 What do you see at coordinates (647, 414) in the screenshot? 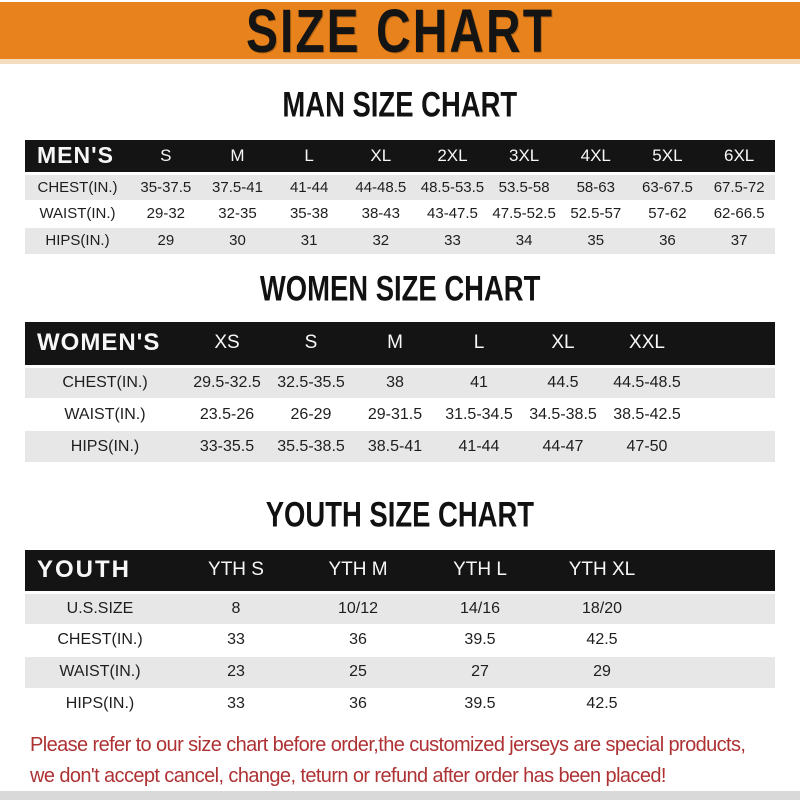
I see `size-cell: 38.5-42.5` at bounding box center [647, 414].